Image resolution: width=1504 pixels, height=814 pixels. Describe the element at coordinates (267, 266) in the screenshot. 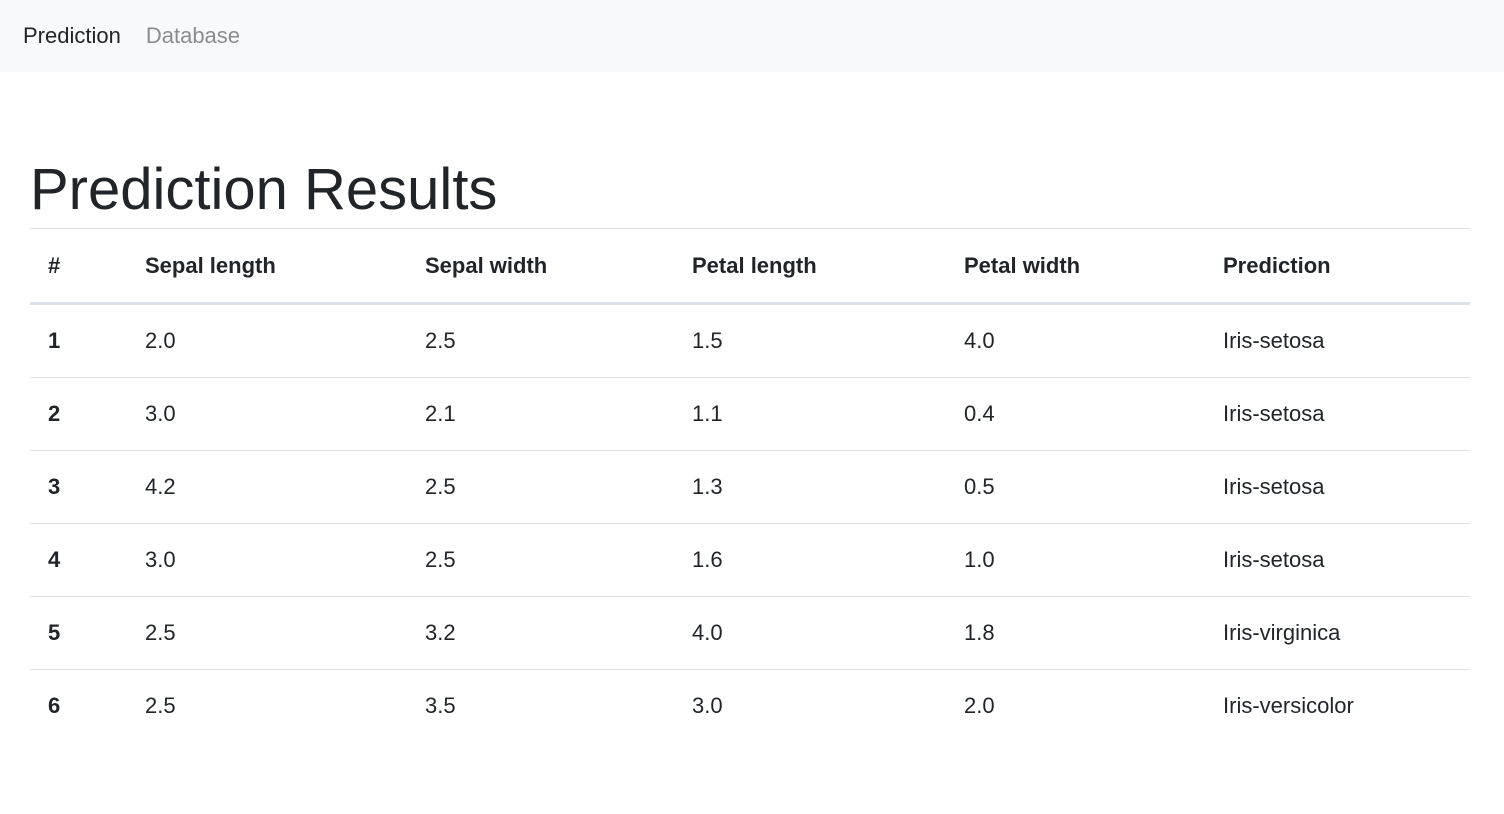

I see `header-sepal-length: Sepal length` at that location.